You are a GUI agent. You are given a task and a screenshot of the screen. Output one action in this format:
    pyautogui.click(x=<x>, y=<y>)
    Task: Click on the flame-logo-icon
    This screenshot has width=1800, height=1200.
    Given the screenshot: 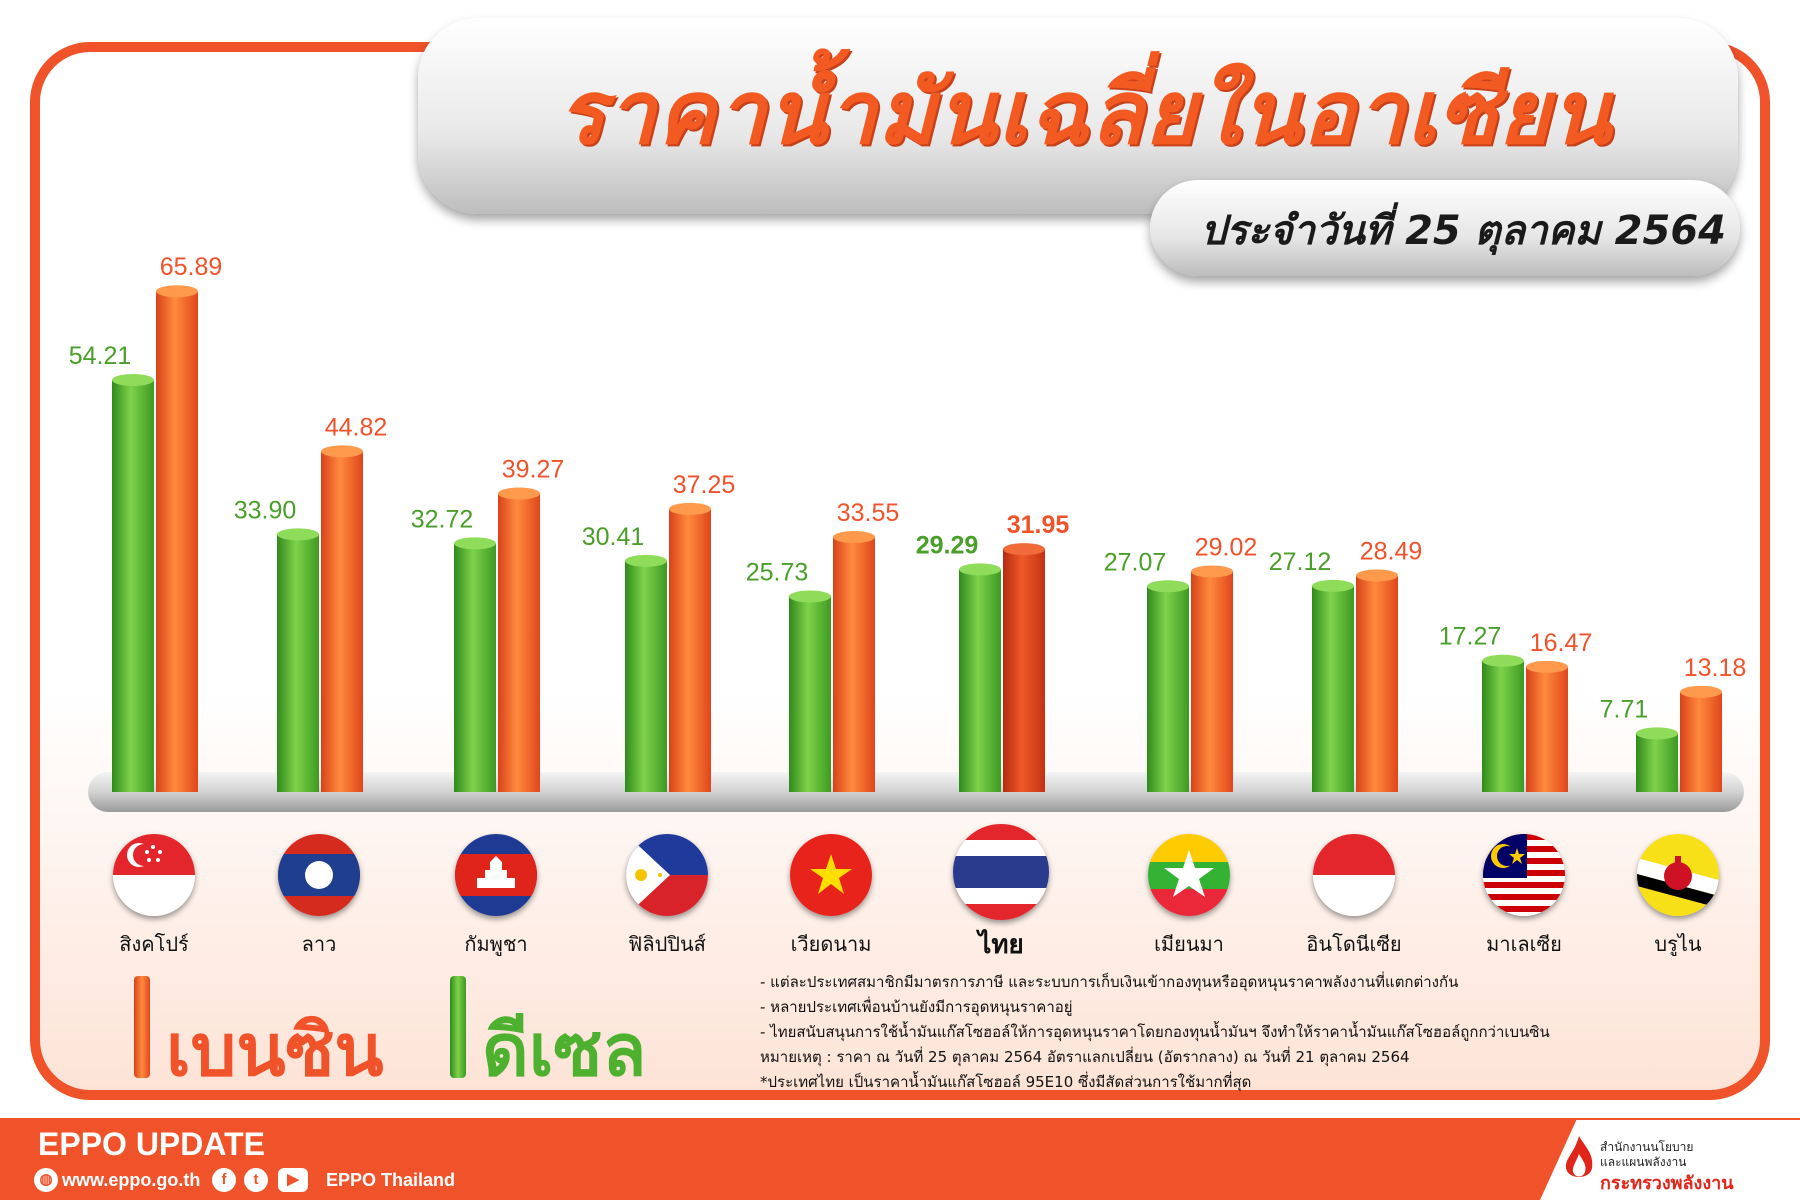 What is the action you would take?
    pyautogui.click(x=1579, y=1156)
    